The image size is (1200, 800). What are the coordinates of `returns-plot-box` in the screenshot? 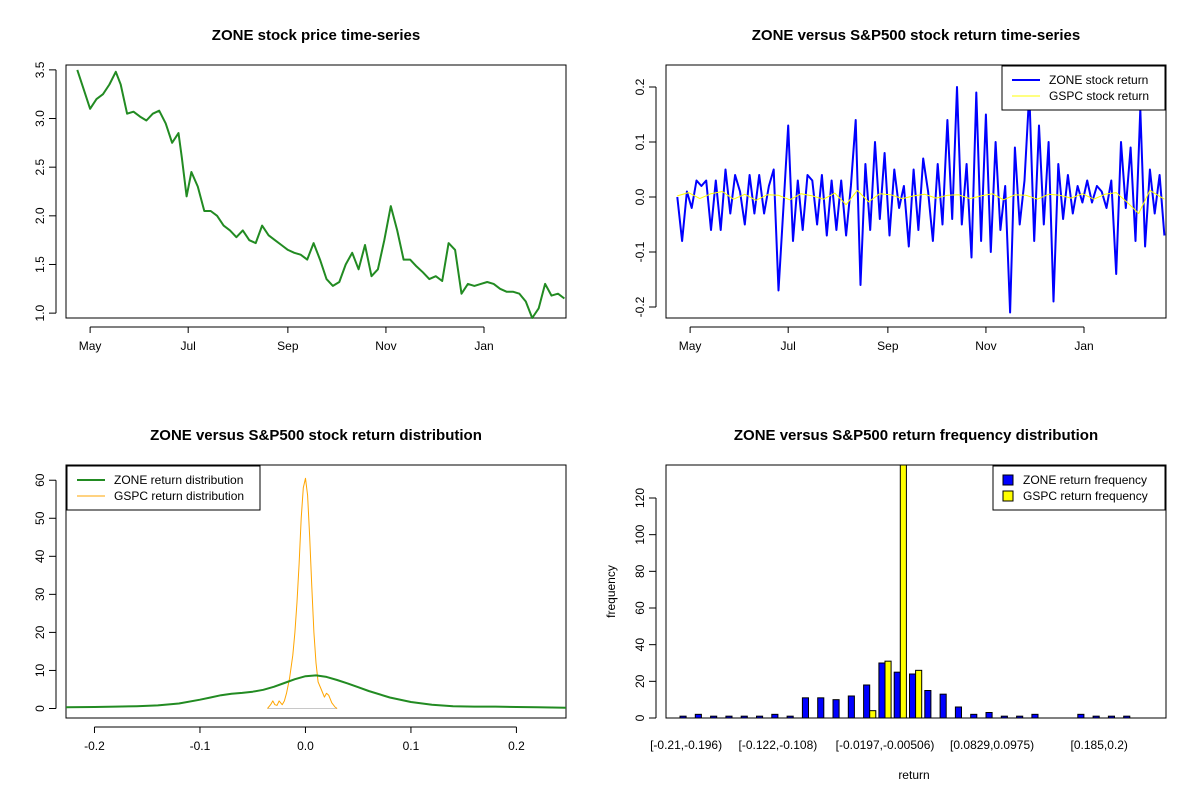 It's located at (916, 191).